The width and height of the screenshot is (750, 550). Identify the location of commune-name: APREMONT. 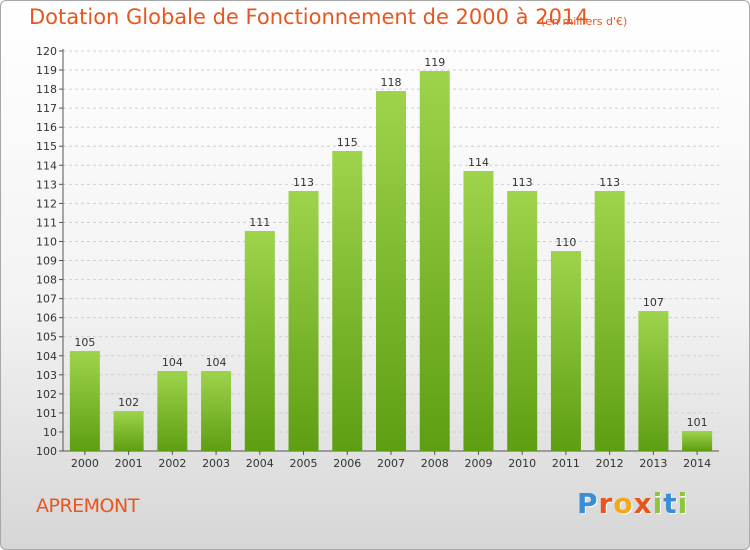
(87, 506).